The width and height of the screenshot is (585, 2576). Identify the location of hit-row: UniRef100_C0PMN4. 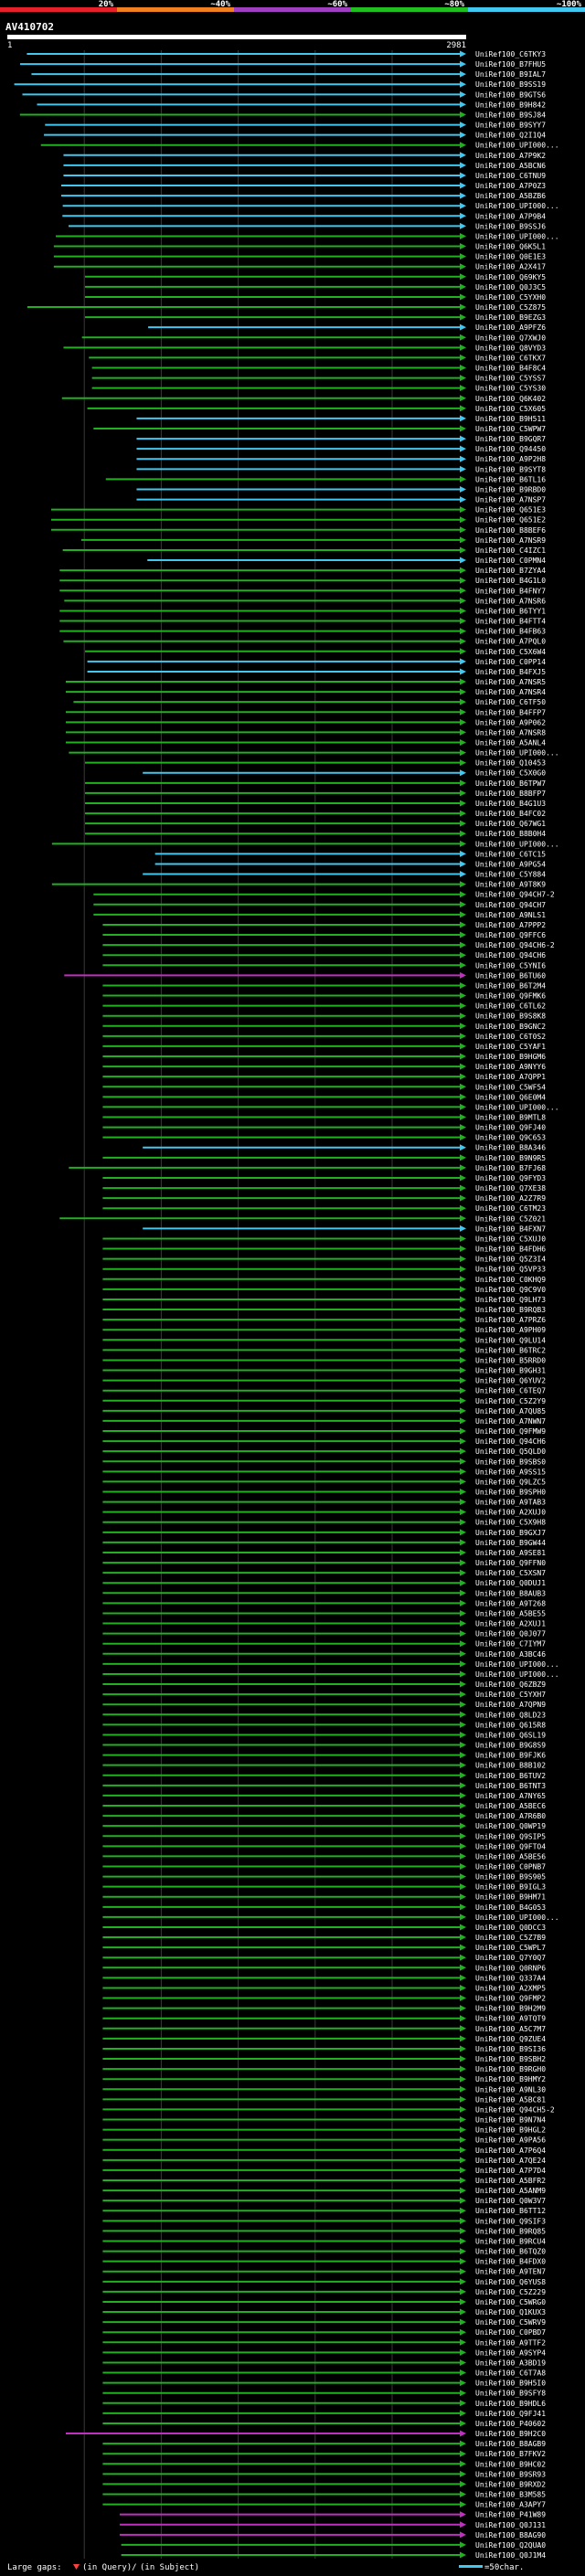
(346, 561).